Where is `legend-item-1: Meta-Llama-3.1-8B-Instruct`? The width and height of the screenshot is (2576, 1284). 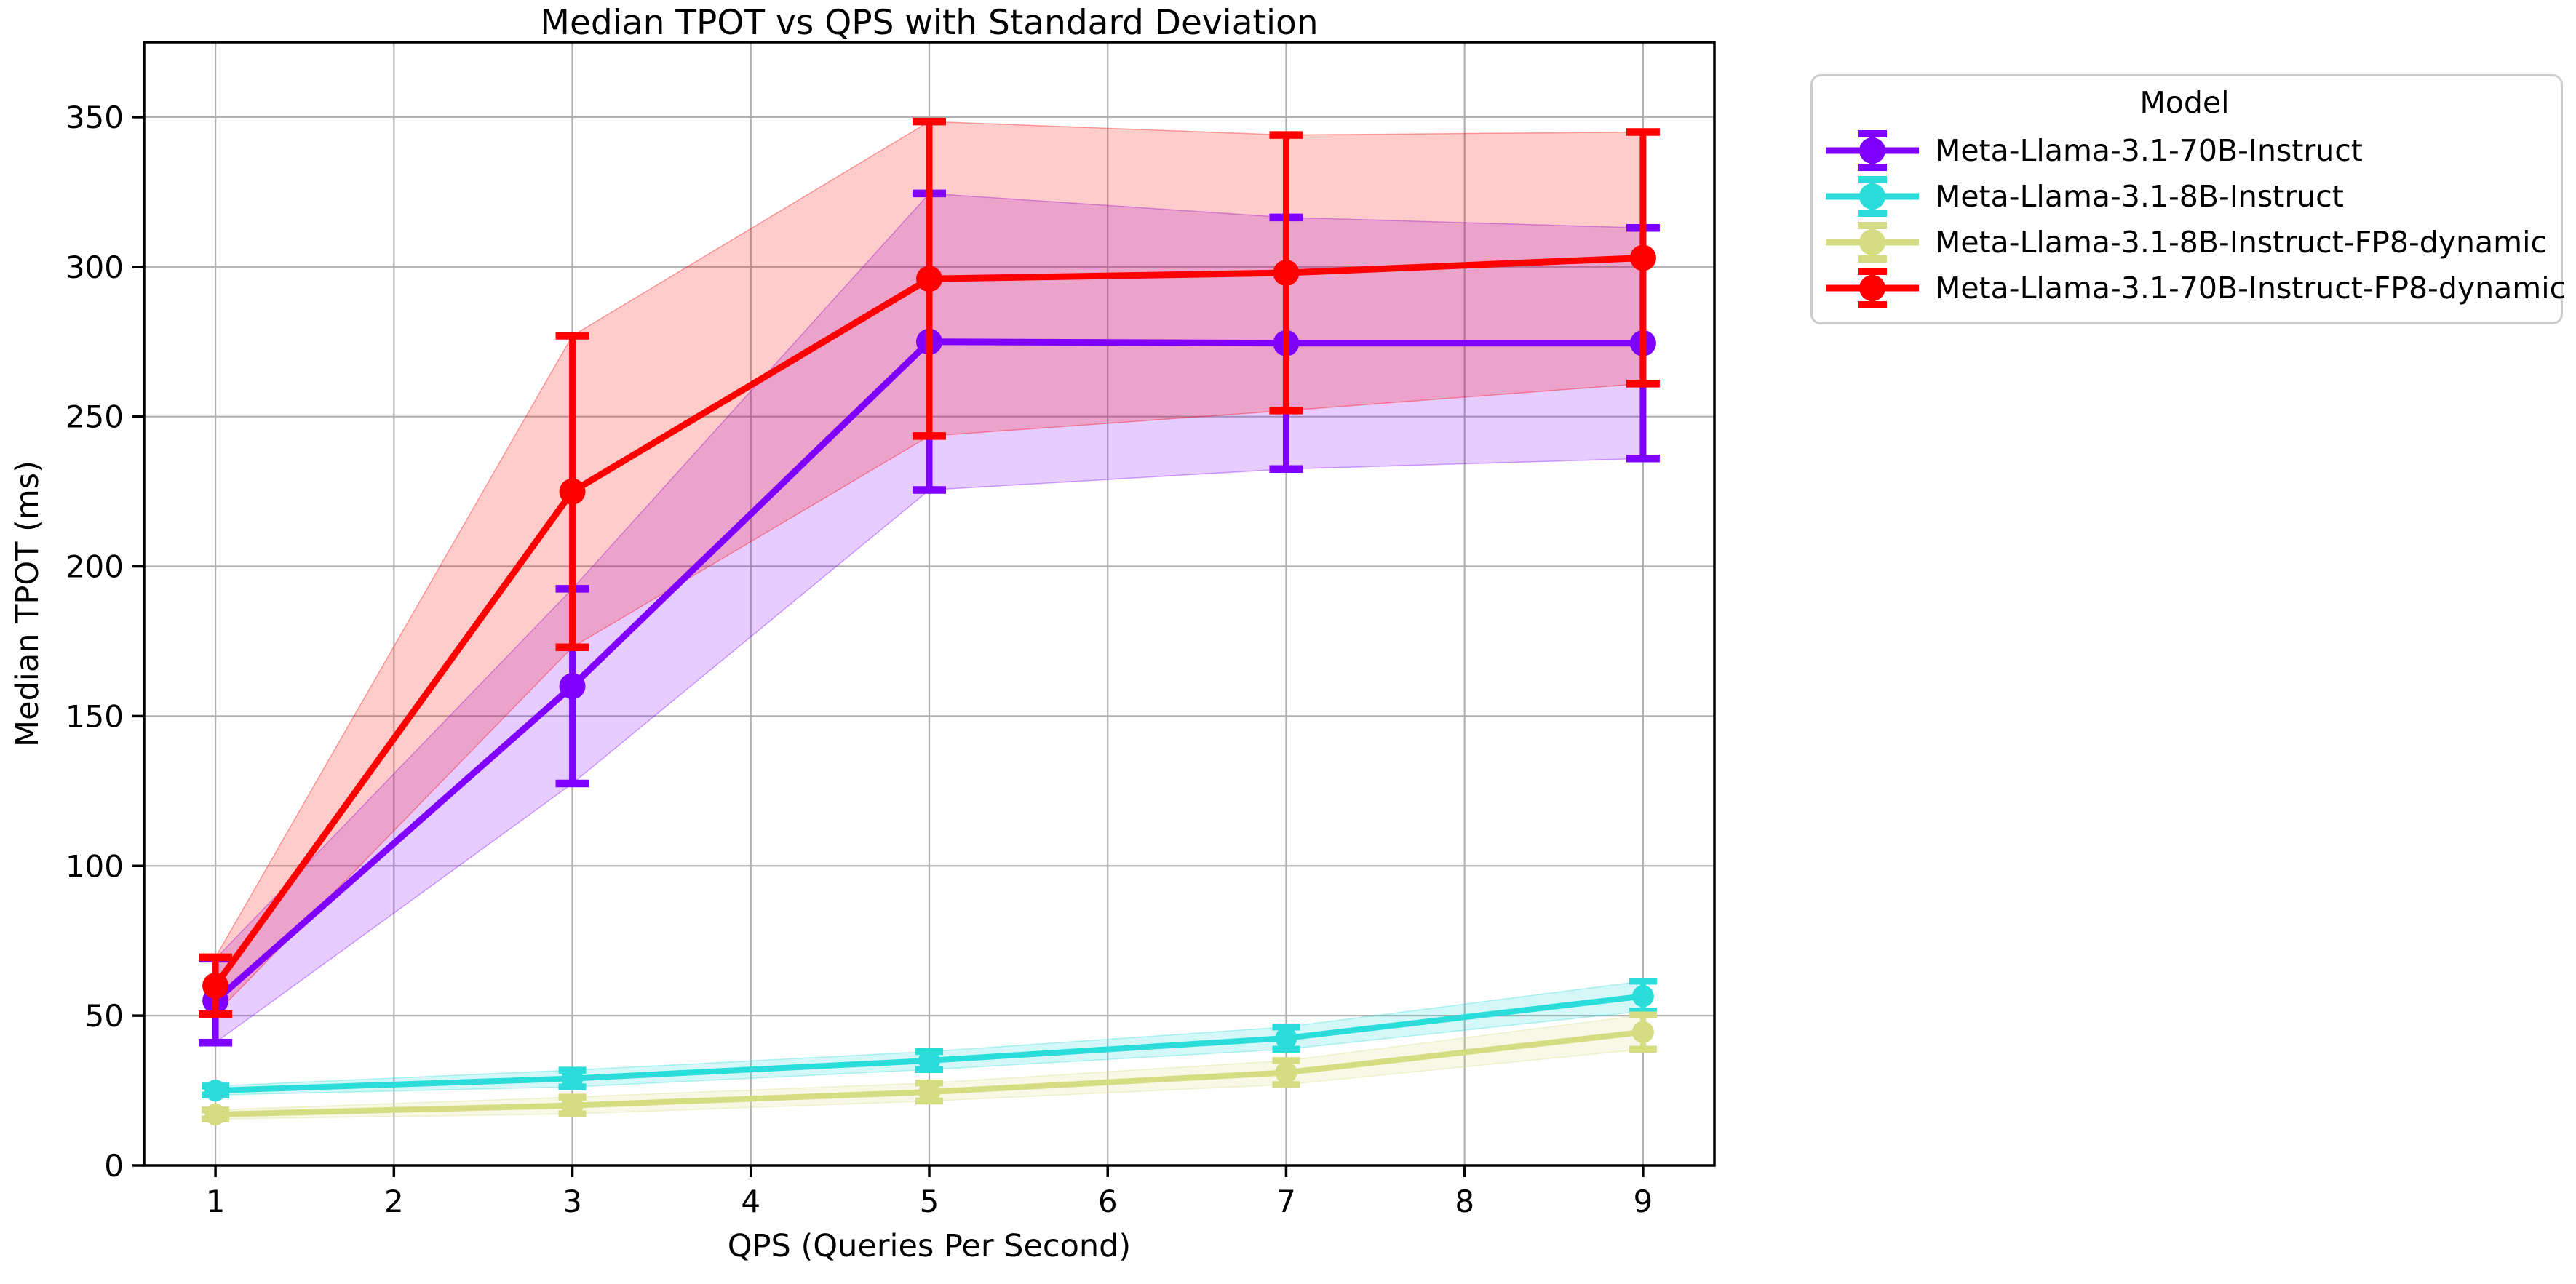 legend-item-1: Meta-Llama-3.1-8B-Instruct is located at coordinates (2184, 196).